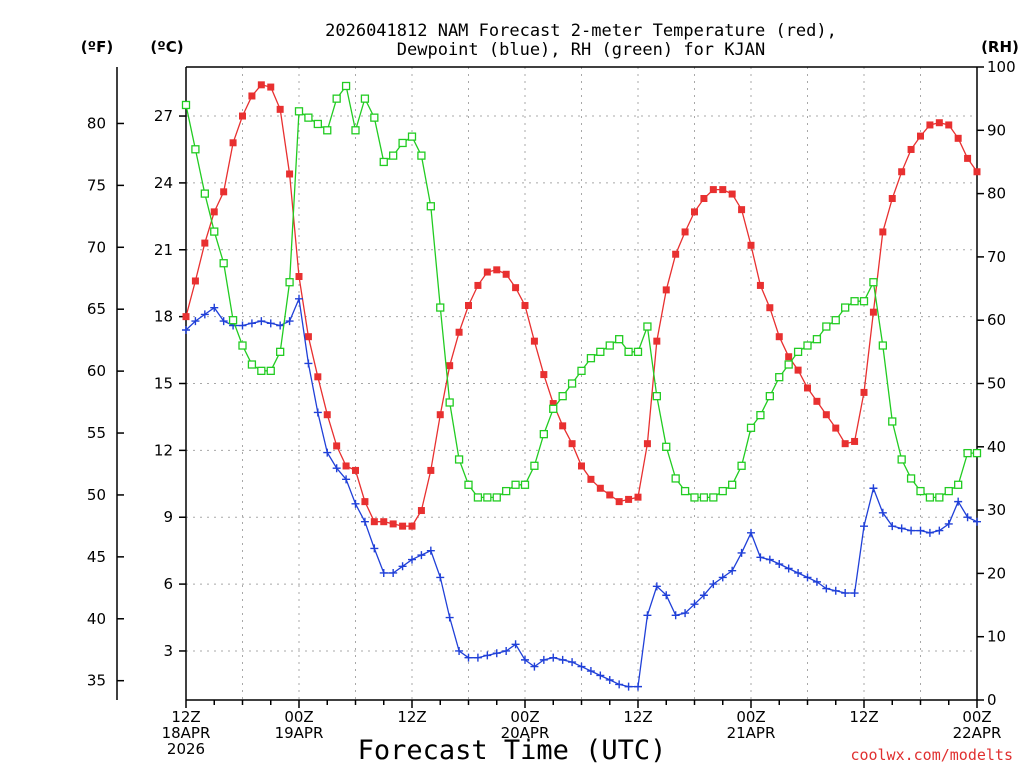 Image resolution: width=1024 pixels, height=768 pixels. I want to click on rh-unit-label: (RH), so click(1000, 47).